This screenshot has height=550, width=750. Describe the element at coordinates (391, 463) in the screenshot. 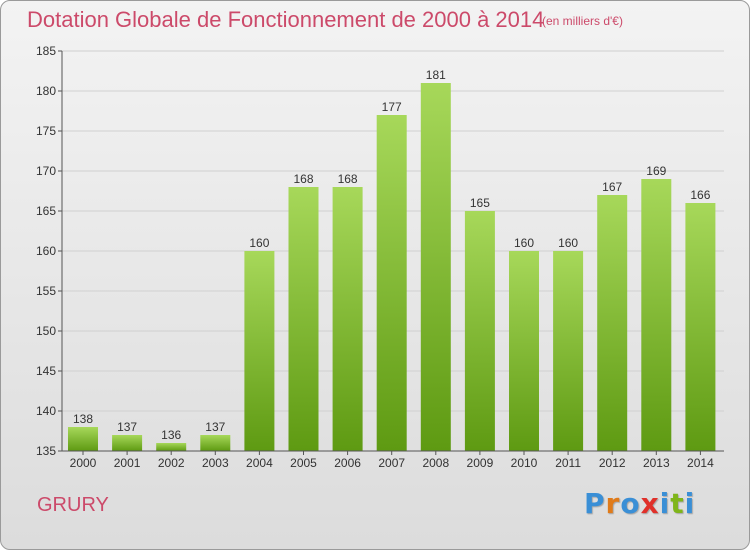

I see `x-tick-label: 2007` at that location.